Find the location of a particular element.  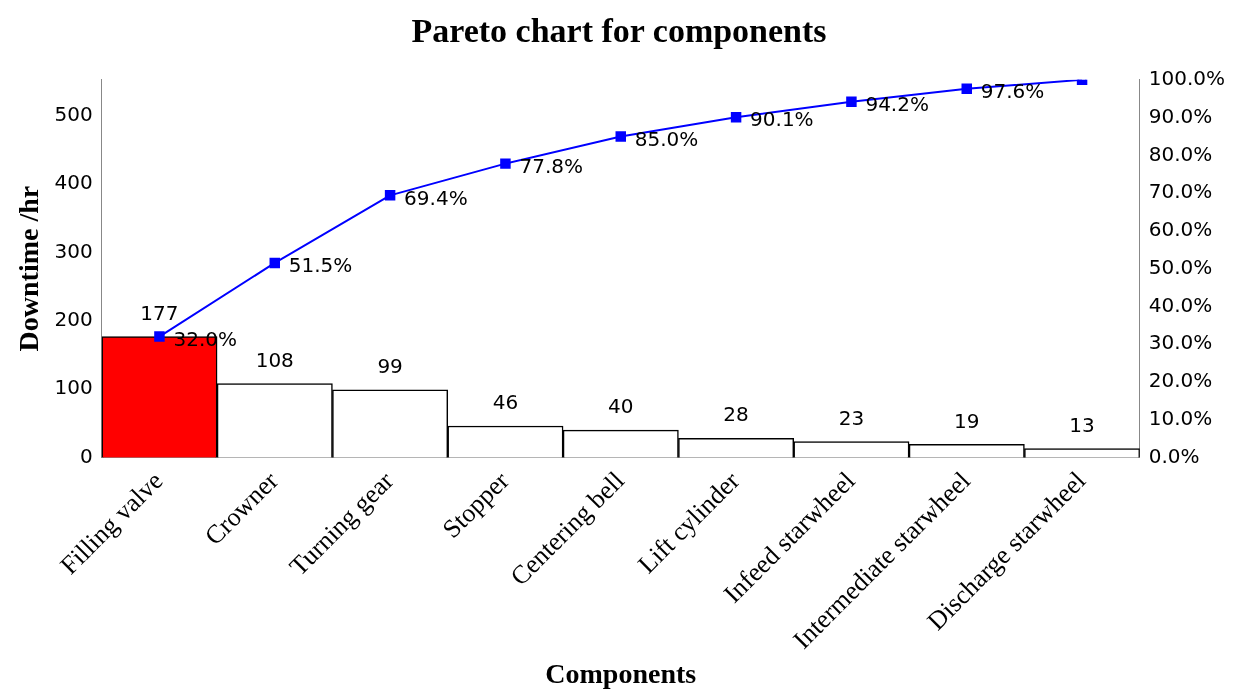

y-axis-title: Downtime /hr is located at coordinates (29, 268).